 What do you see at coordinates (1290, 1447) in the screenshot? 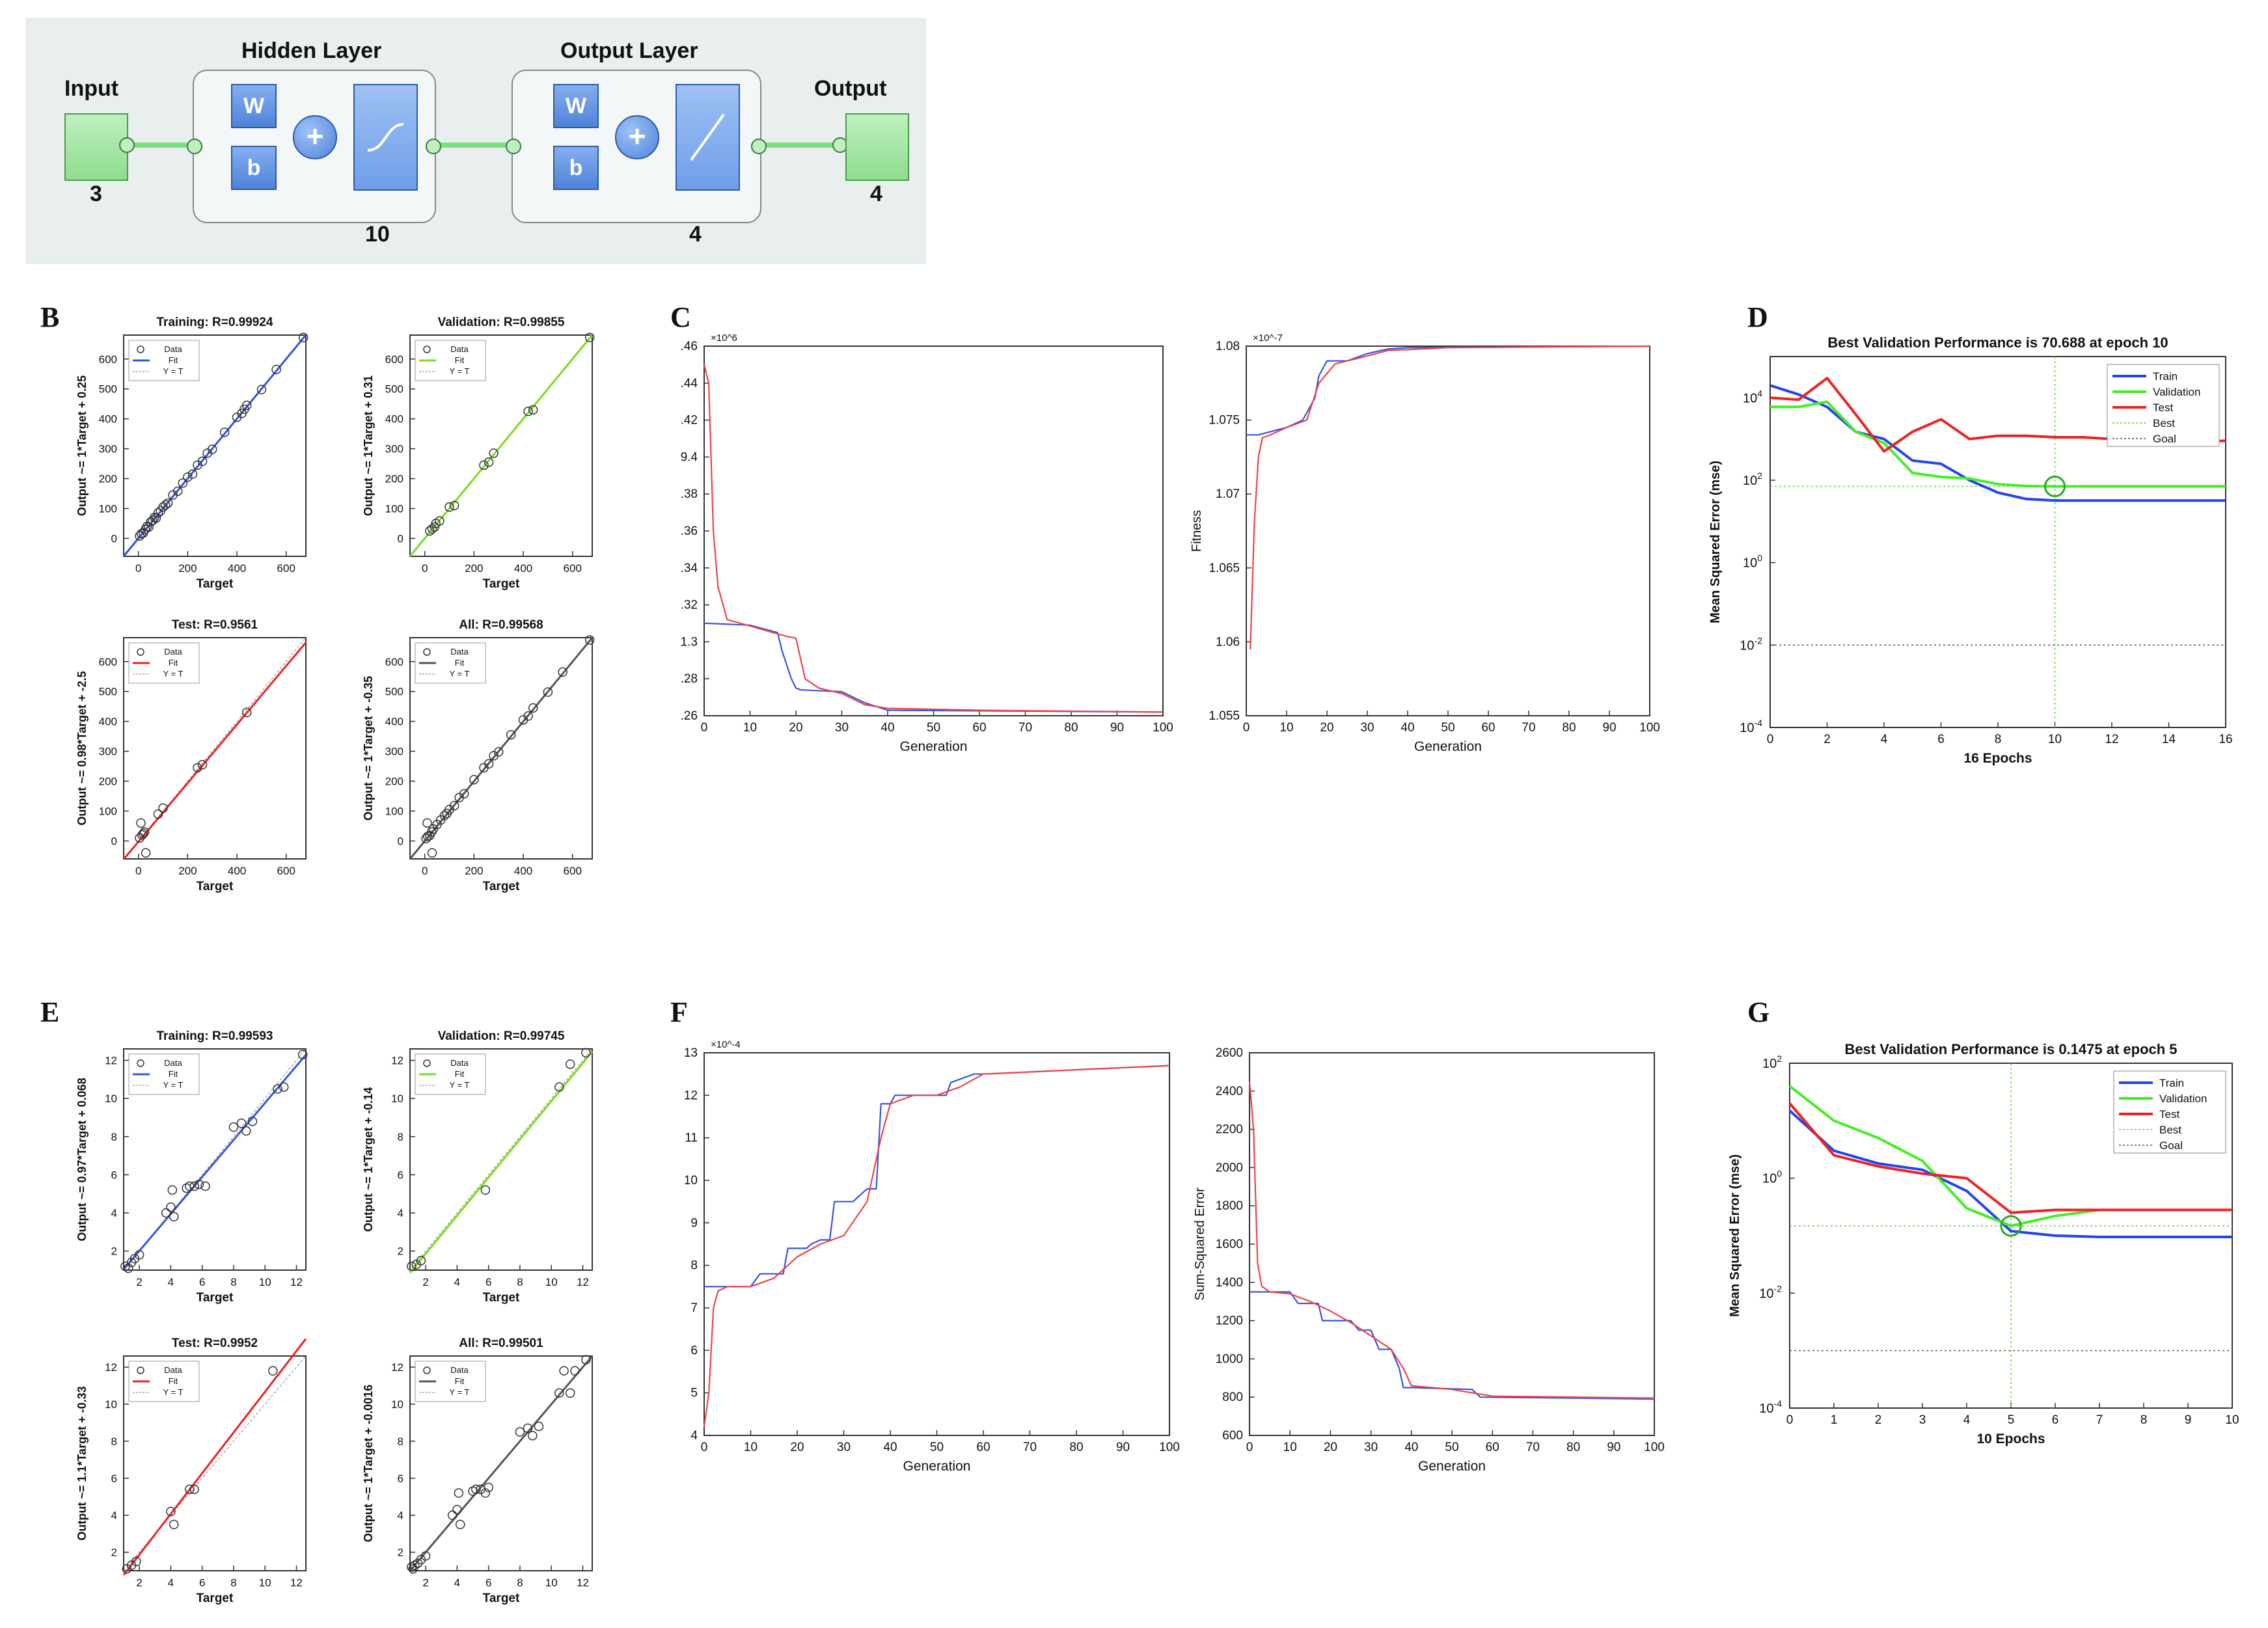
I see `F2-xtick-label-1: 10` at bounding box center [1290, 1447].